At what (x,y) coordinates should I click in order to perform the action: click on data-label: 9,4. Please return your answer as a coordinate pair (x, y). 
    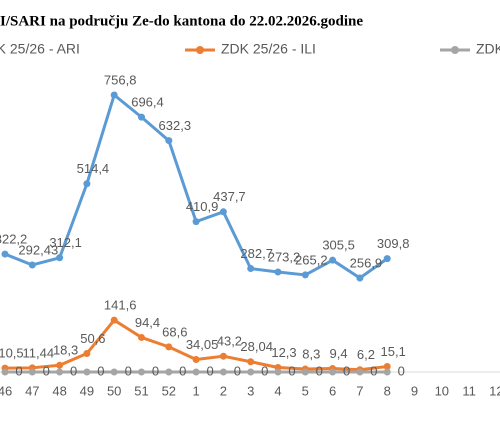
    Looking at the image, I should click on (339, 353).